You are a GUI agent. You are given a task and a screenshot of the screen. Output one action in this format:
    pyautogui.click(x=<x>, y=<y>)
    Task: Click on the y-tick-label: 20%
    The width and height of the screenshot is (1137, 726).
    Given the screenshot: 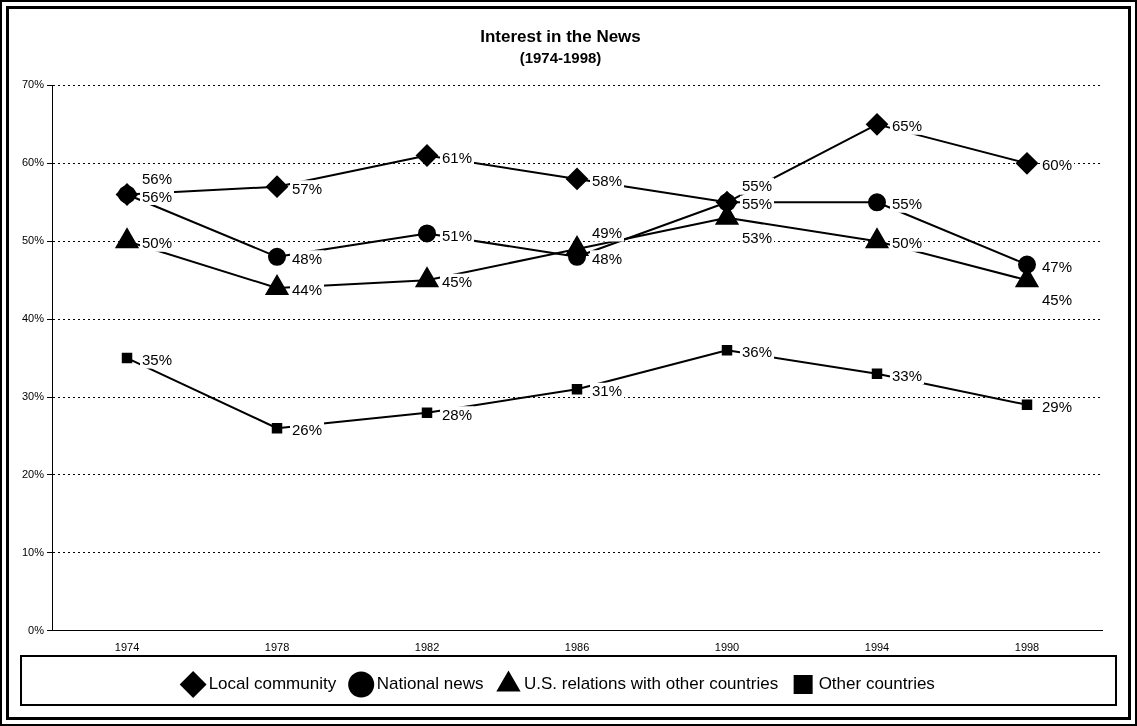 What is the action you would take?
    pyautogui.click(x=33, y=474)
    